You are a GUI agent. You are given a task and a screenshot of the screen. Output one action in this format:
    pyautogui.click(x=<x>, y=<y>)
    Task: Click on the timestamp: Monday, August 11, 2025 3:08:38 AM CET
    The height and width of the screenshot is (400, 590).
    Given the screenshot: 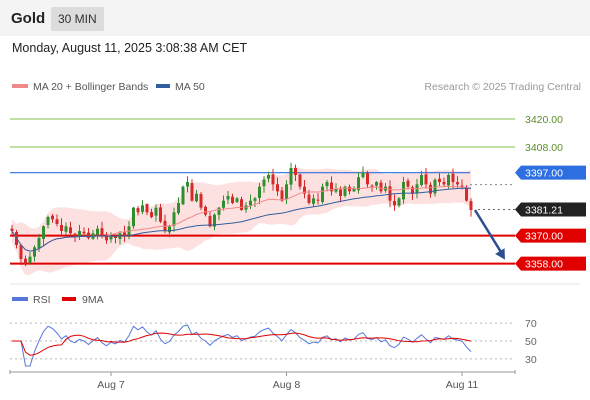 What is the action you would take?
    pyautogui.click(x=130, y=48)
    